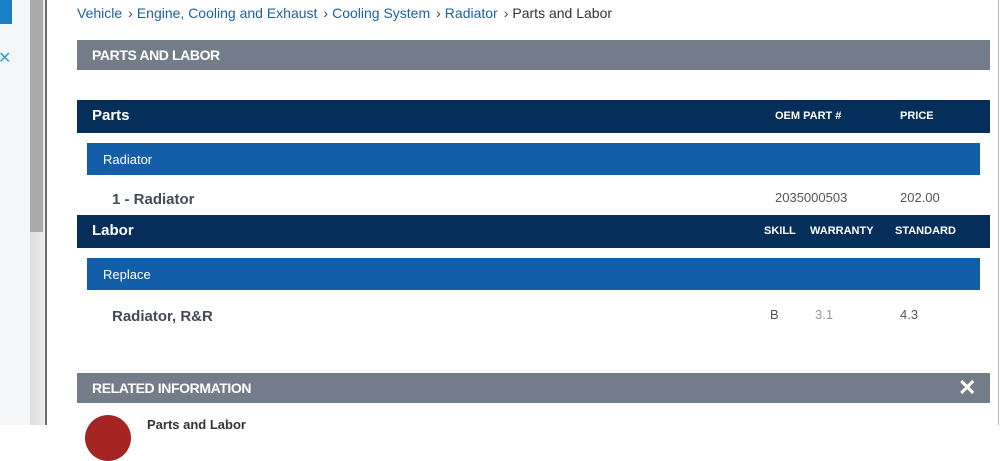 Image resolution: width=1006 pixels, height=461 pixels. What do you see at coordinates (774, 314) in the screenshot?
I see `labor-skill: B` at bounding box center [774, 314].